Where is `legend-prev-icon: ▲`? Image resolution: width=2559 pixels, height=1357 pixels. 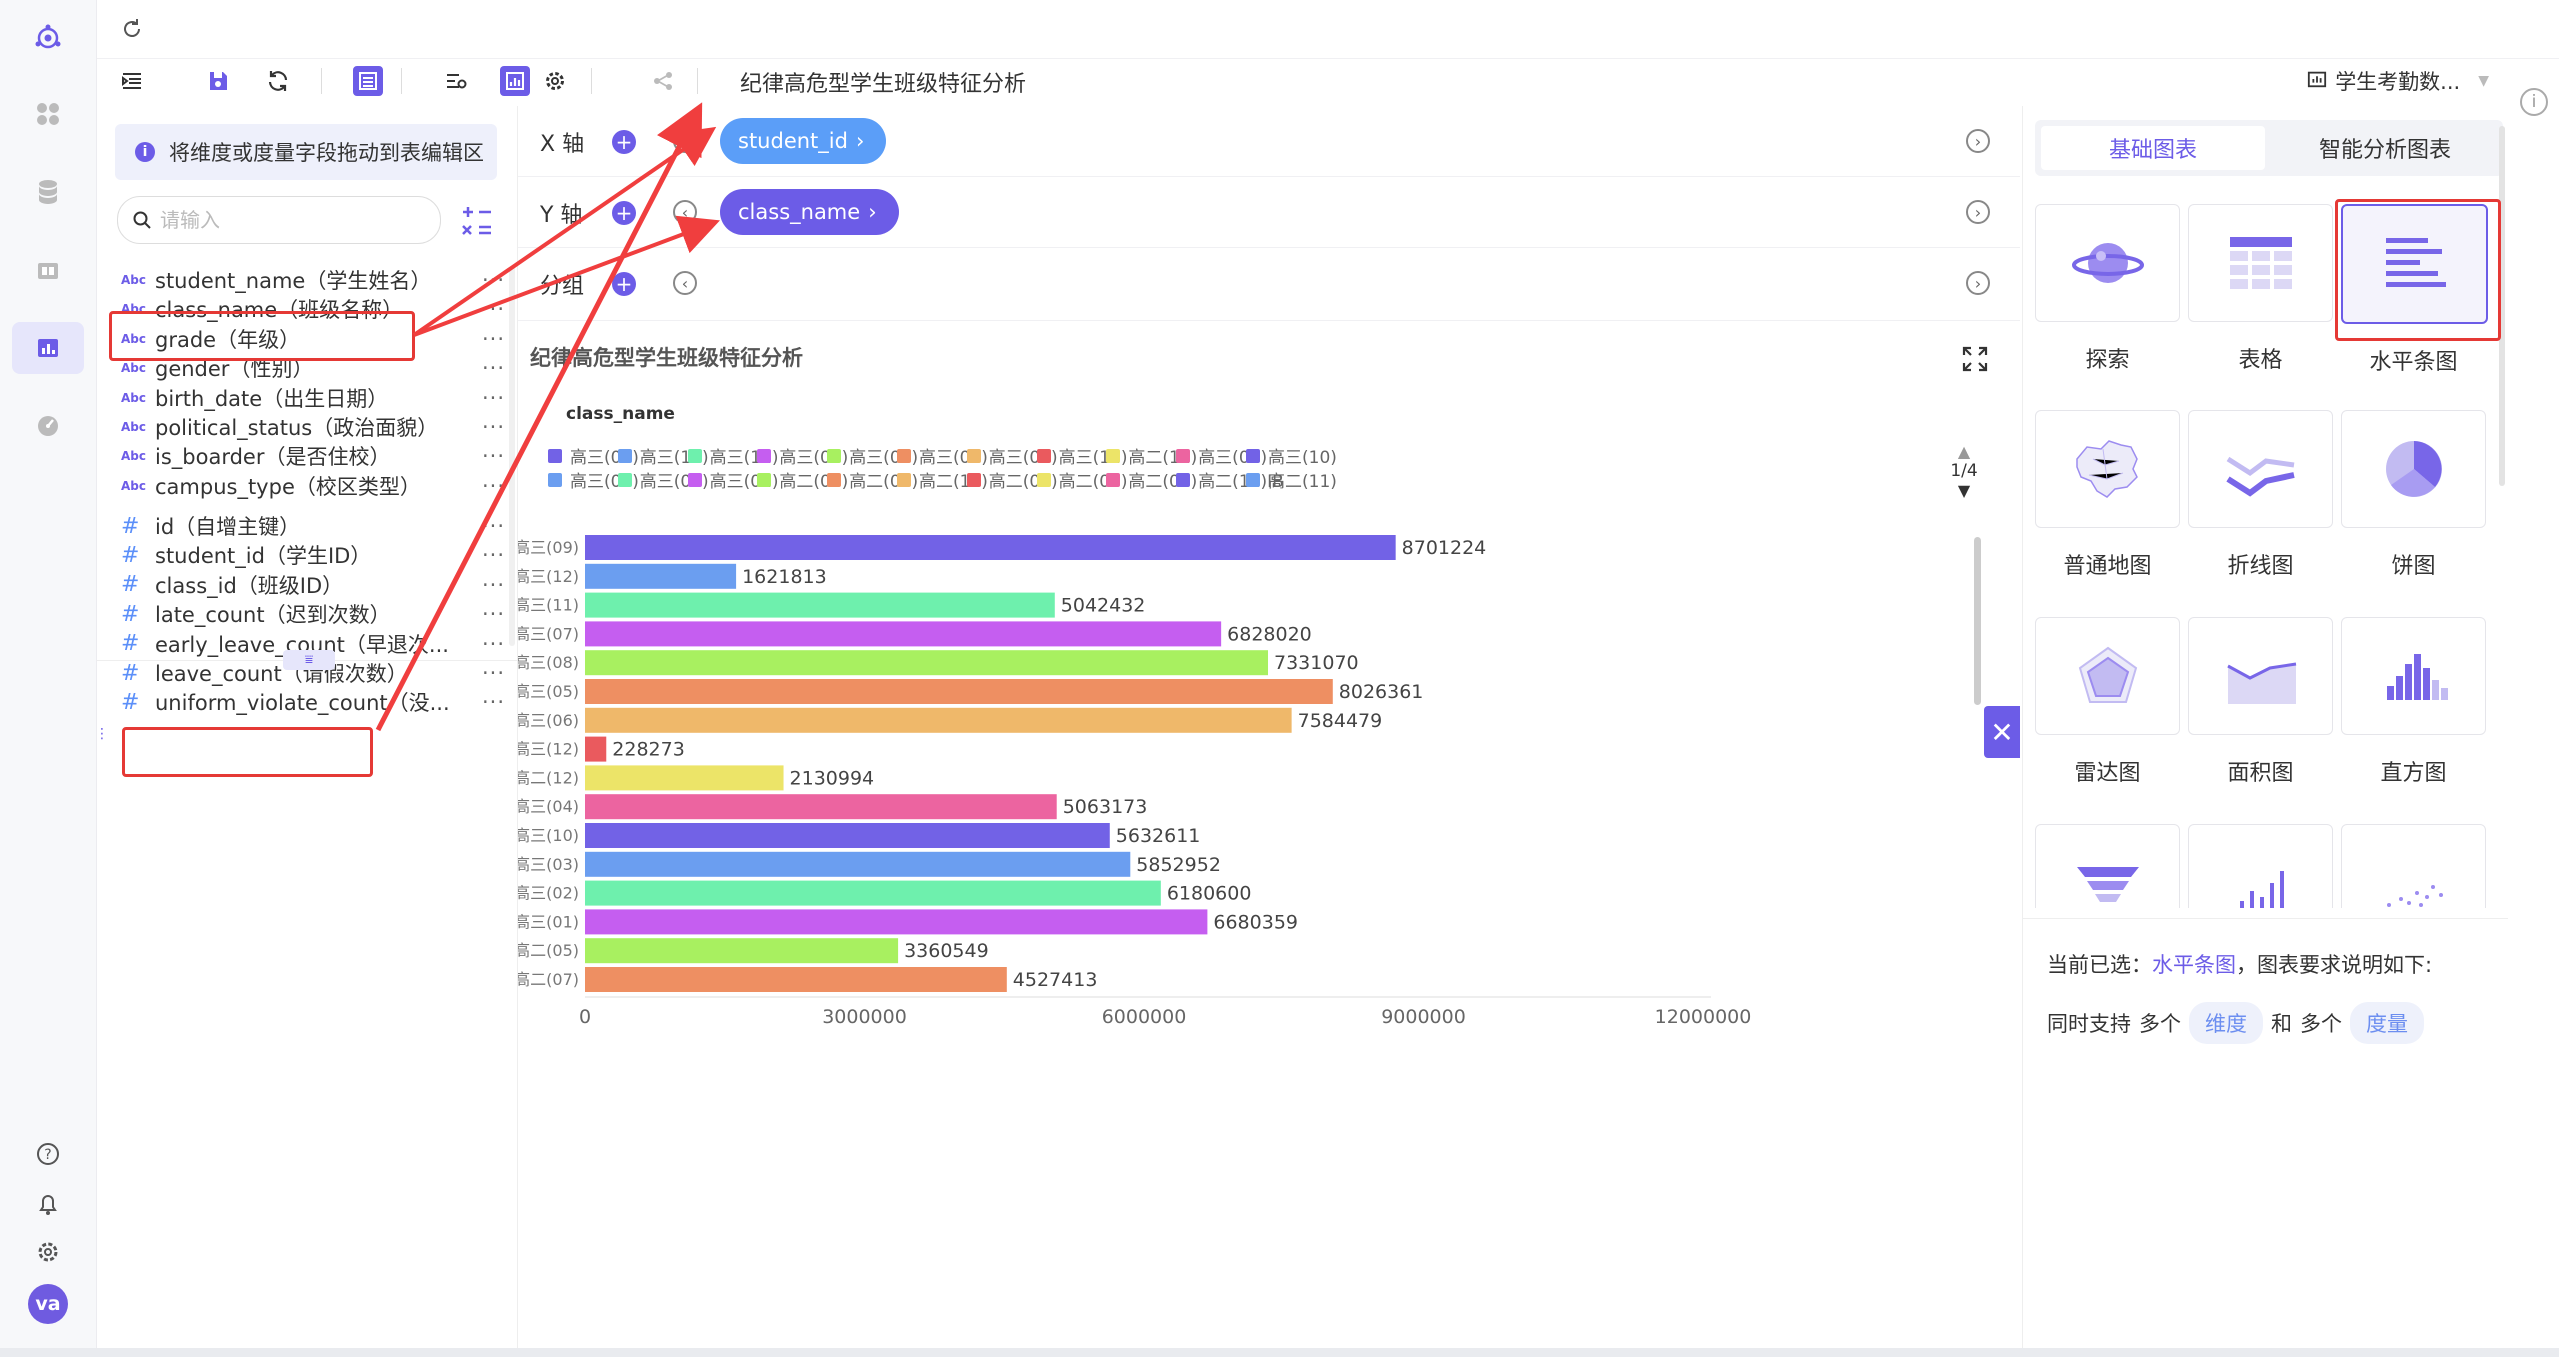
legend-prev-icon: ▲ is located at coordinates (1964, 451).